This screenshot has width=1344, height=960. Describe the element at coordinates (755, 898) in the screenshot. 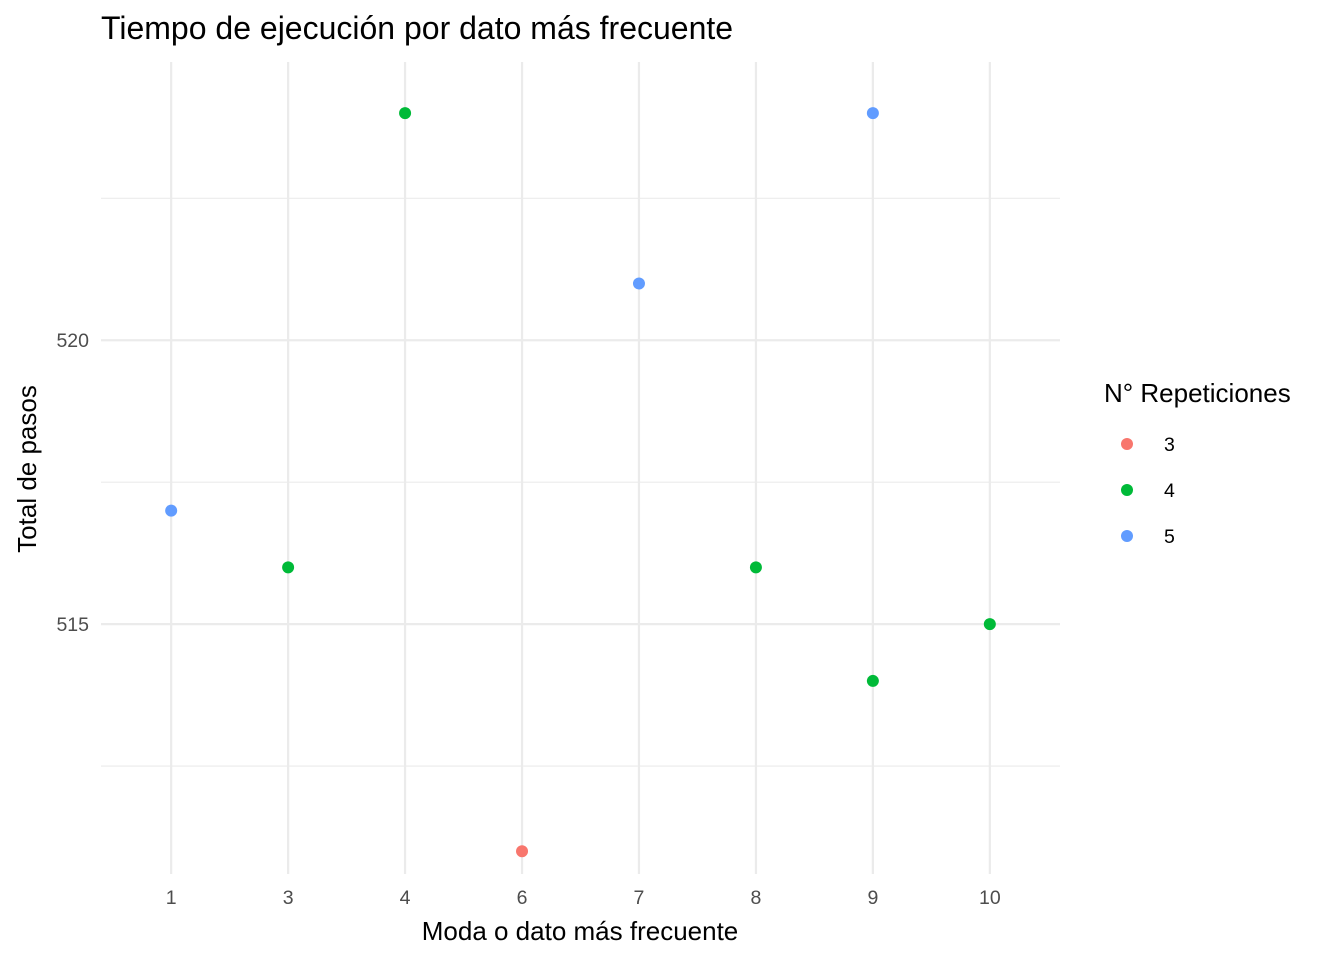

I see `x-tick-label: 8` at that location.